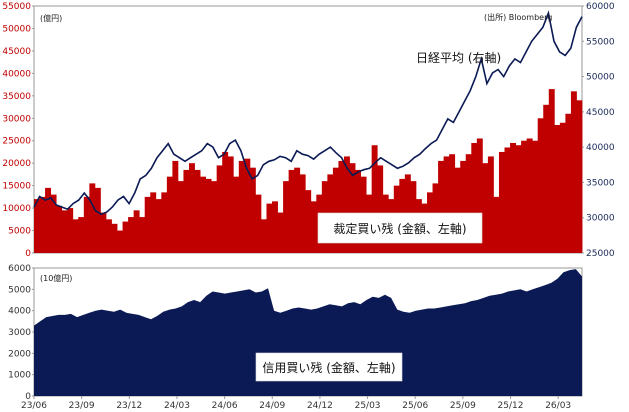  Describe the element at coordinates (28, 254) in the screenshot. I see `top-left-tick-label: 0` at that location.